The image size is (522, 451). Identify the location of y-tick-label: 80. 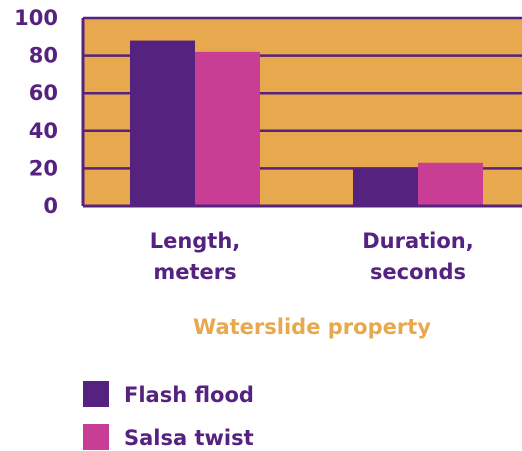
(43, 56).